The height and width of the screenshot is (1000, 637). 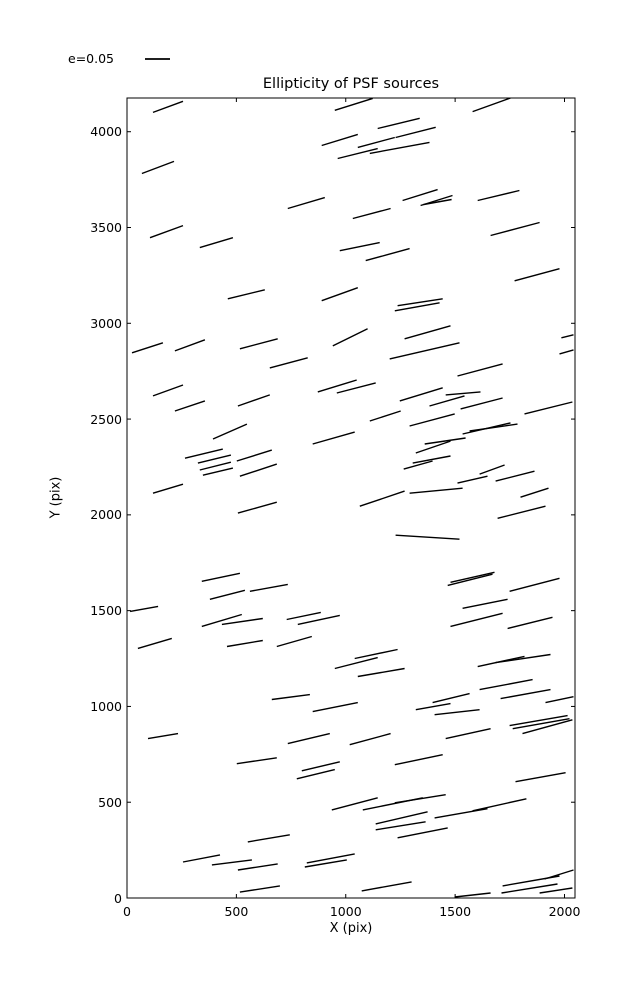 I want to click on y-tick-label: 1000, so click(x=106, y=706).